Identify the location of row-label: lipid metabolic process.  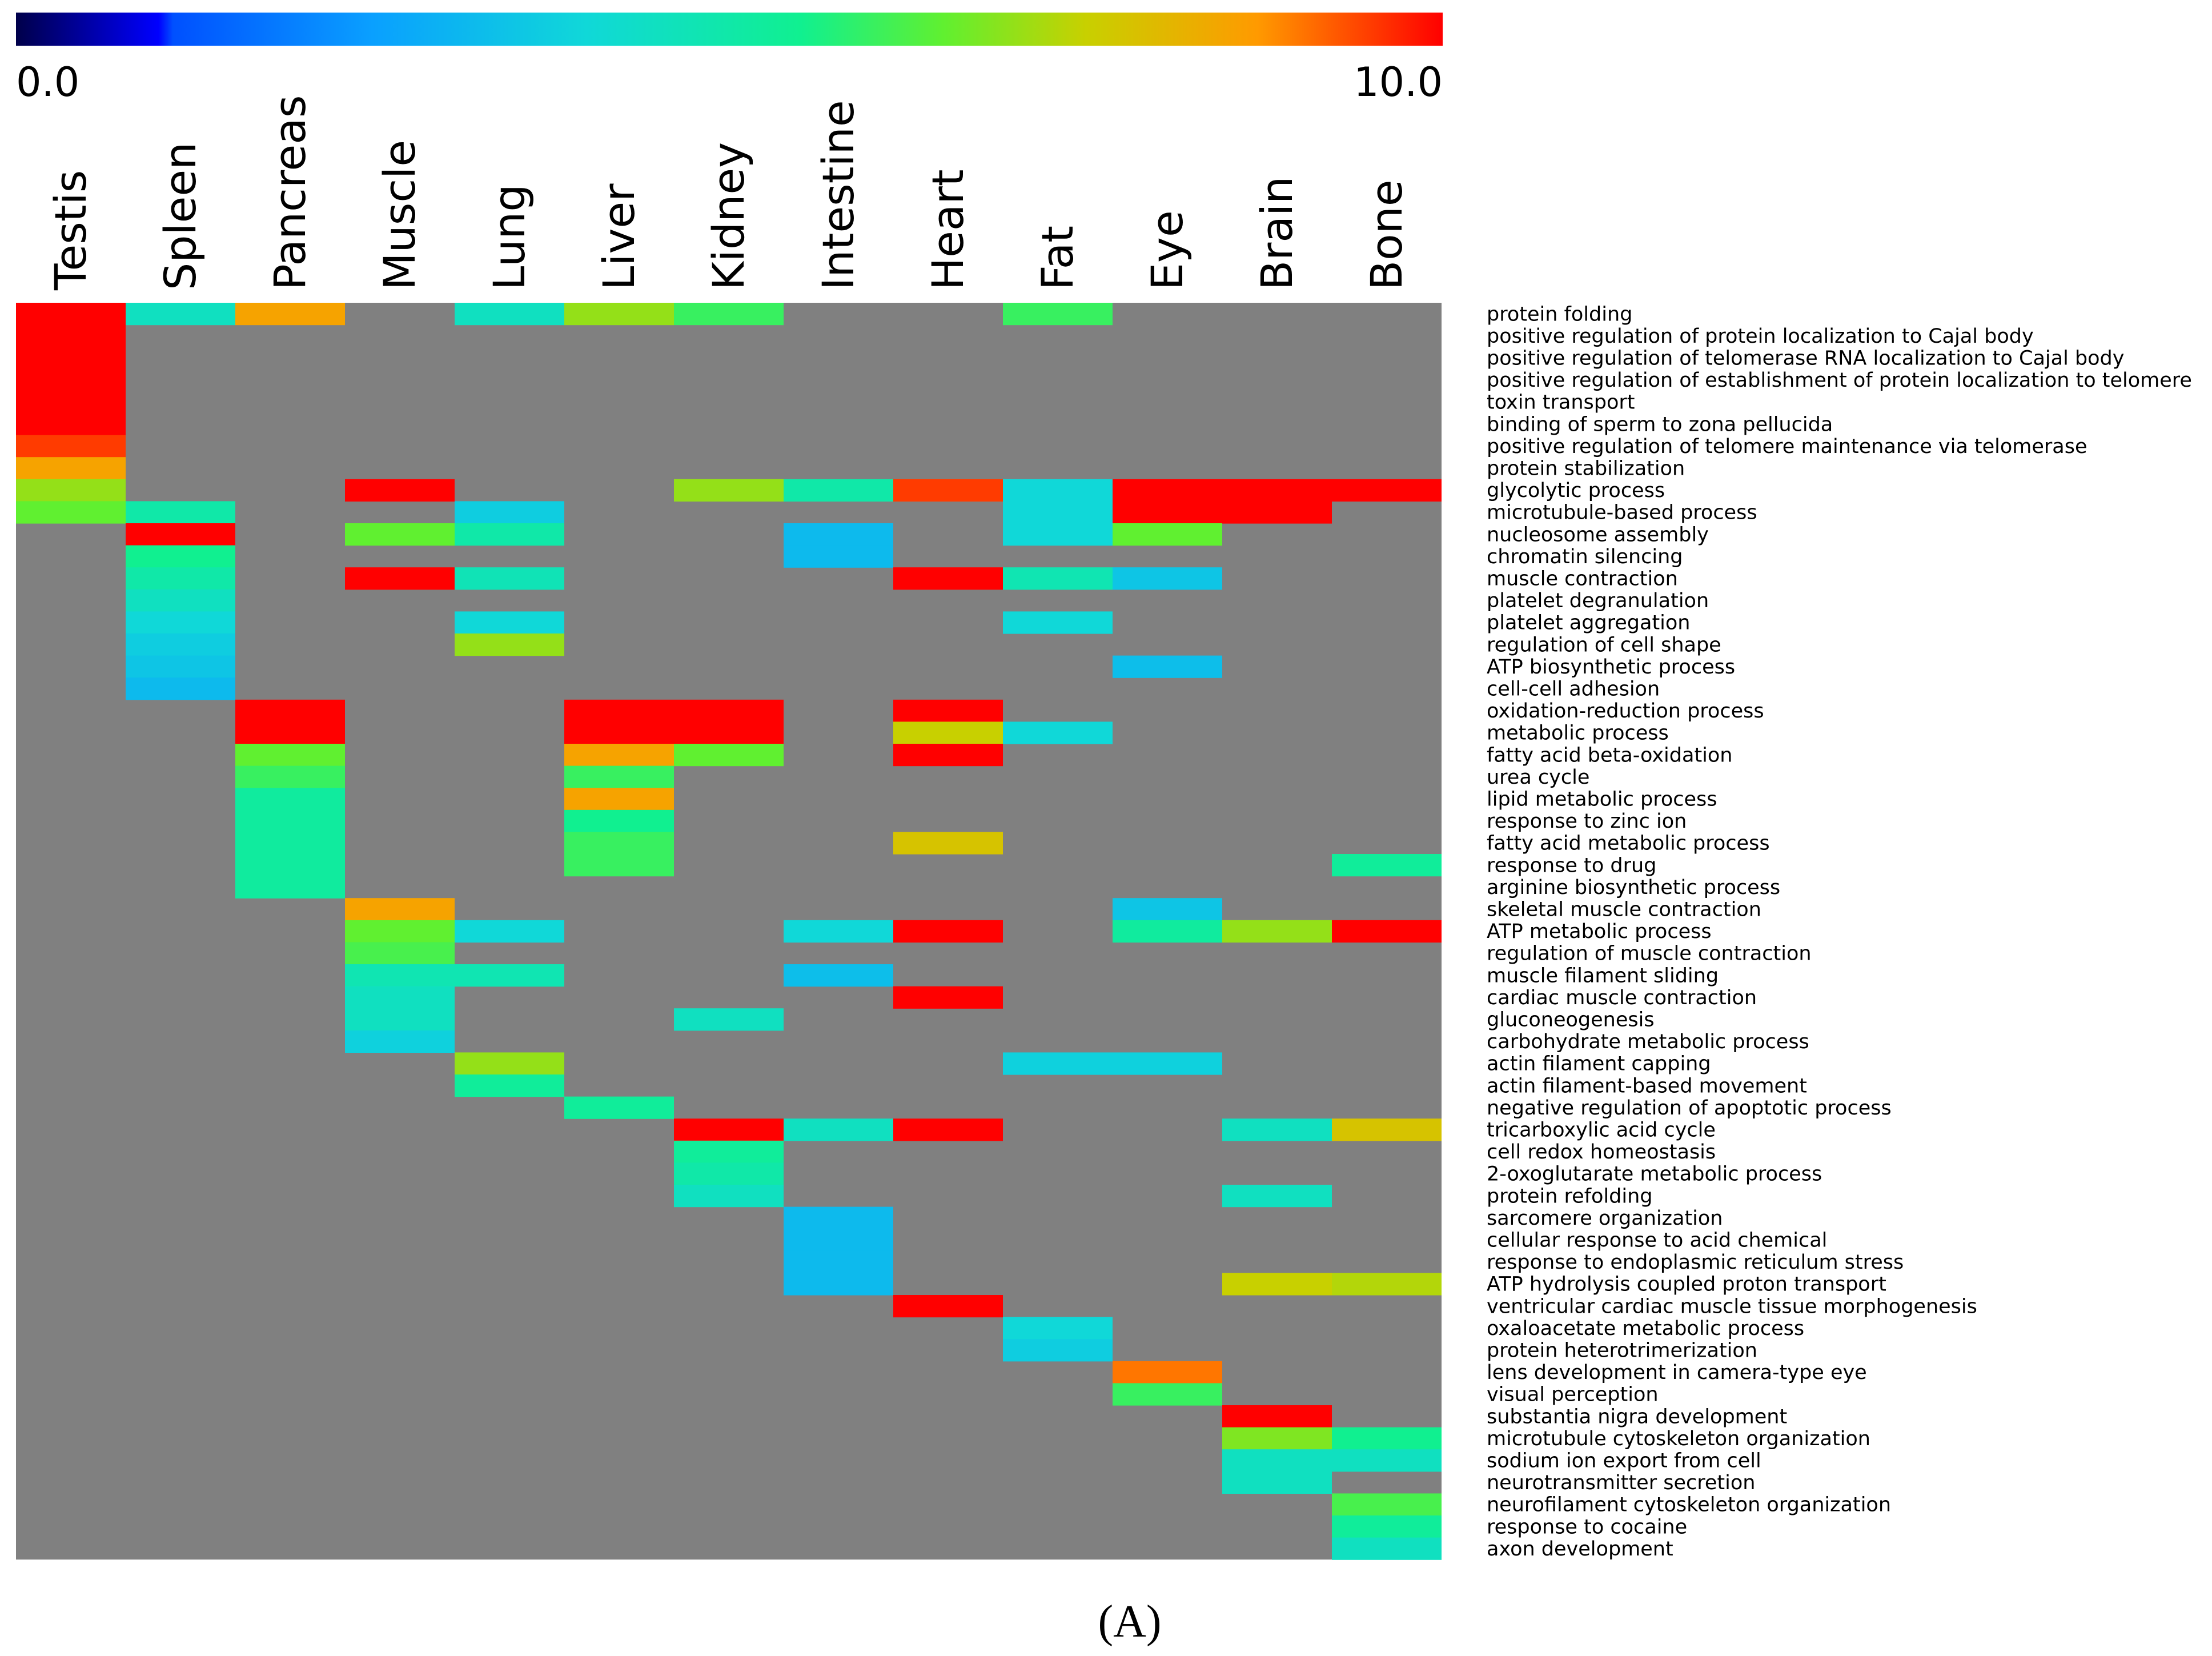
(1602, 799).